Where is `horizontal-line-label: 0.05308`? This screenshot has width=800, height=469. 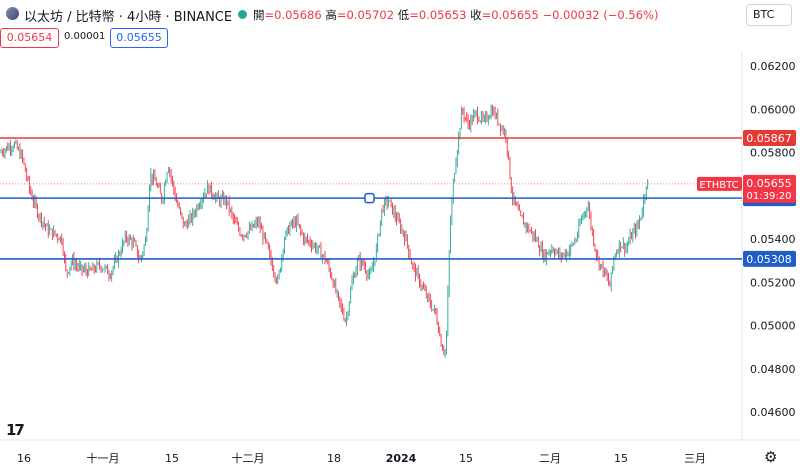 horizontal-line-label: 0.05308 is located at coordinates (769, 259).